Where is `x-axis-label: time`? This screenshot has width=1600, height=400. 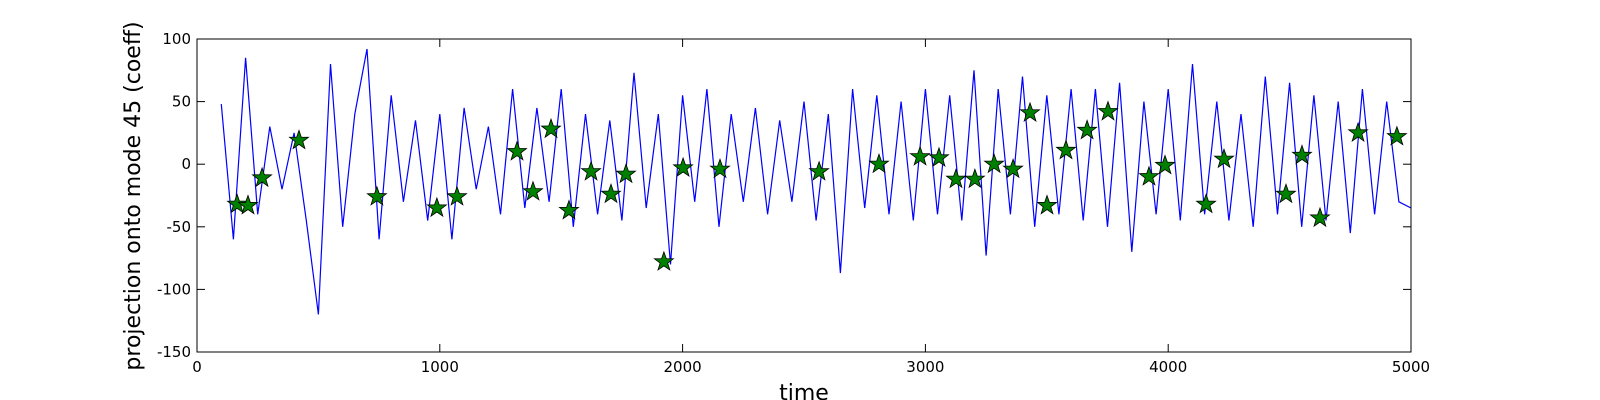 x-axis-label: time is located at coordinates (804, 390).